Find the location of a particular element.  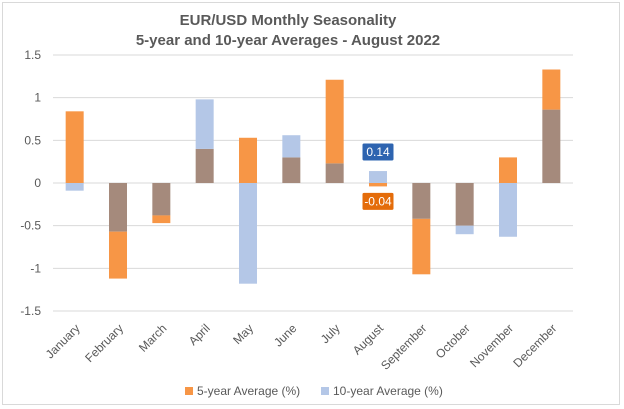

y-tick-label: 1 is located at coordinates (37, 98).